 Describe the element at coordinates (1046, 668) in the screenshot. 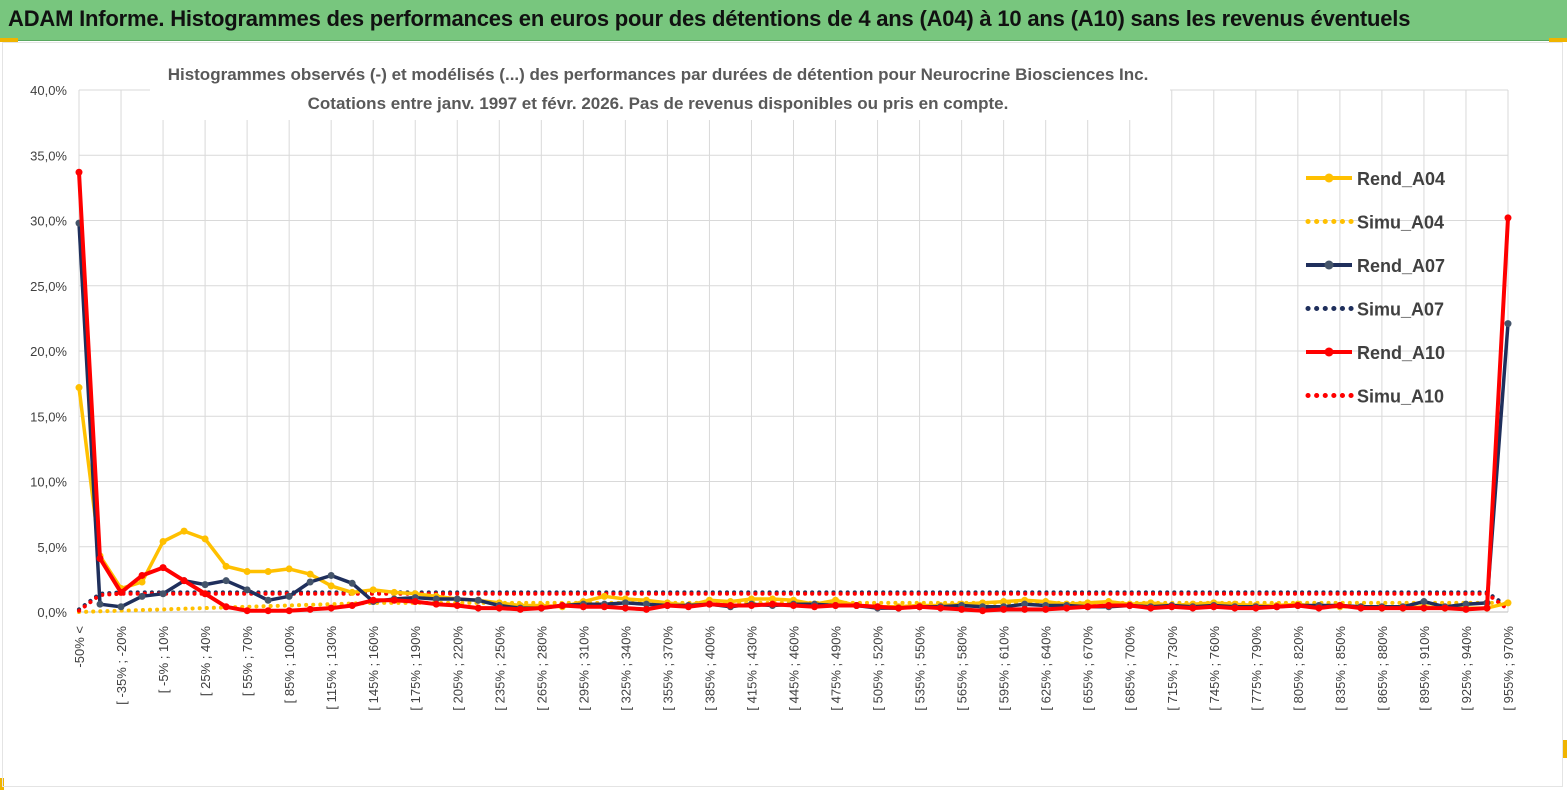

I see `x-tick-label: [ 625% ; 640%` at that location.